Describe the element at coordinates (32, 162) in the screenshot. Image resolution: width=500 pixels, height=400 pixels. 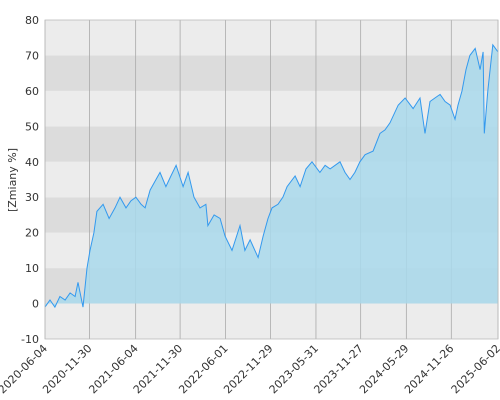
I see `y-tick-label: 40` at that location.